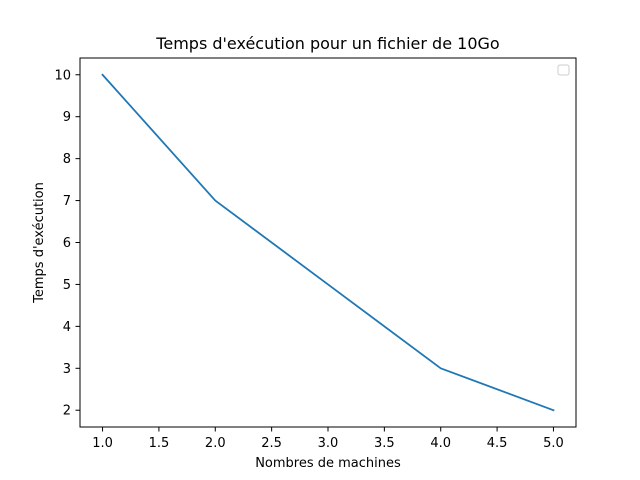 The height and width of the screenshot is (480, 640). I want to click on y-axis-label: Temps d'exécution, so click(39, 243).